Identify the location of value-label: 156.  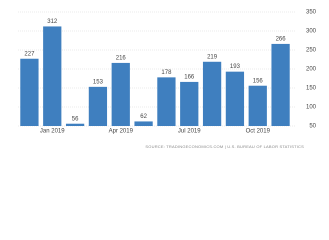
(258, 81).